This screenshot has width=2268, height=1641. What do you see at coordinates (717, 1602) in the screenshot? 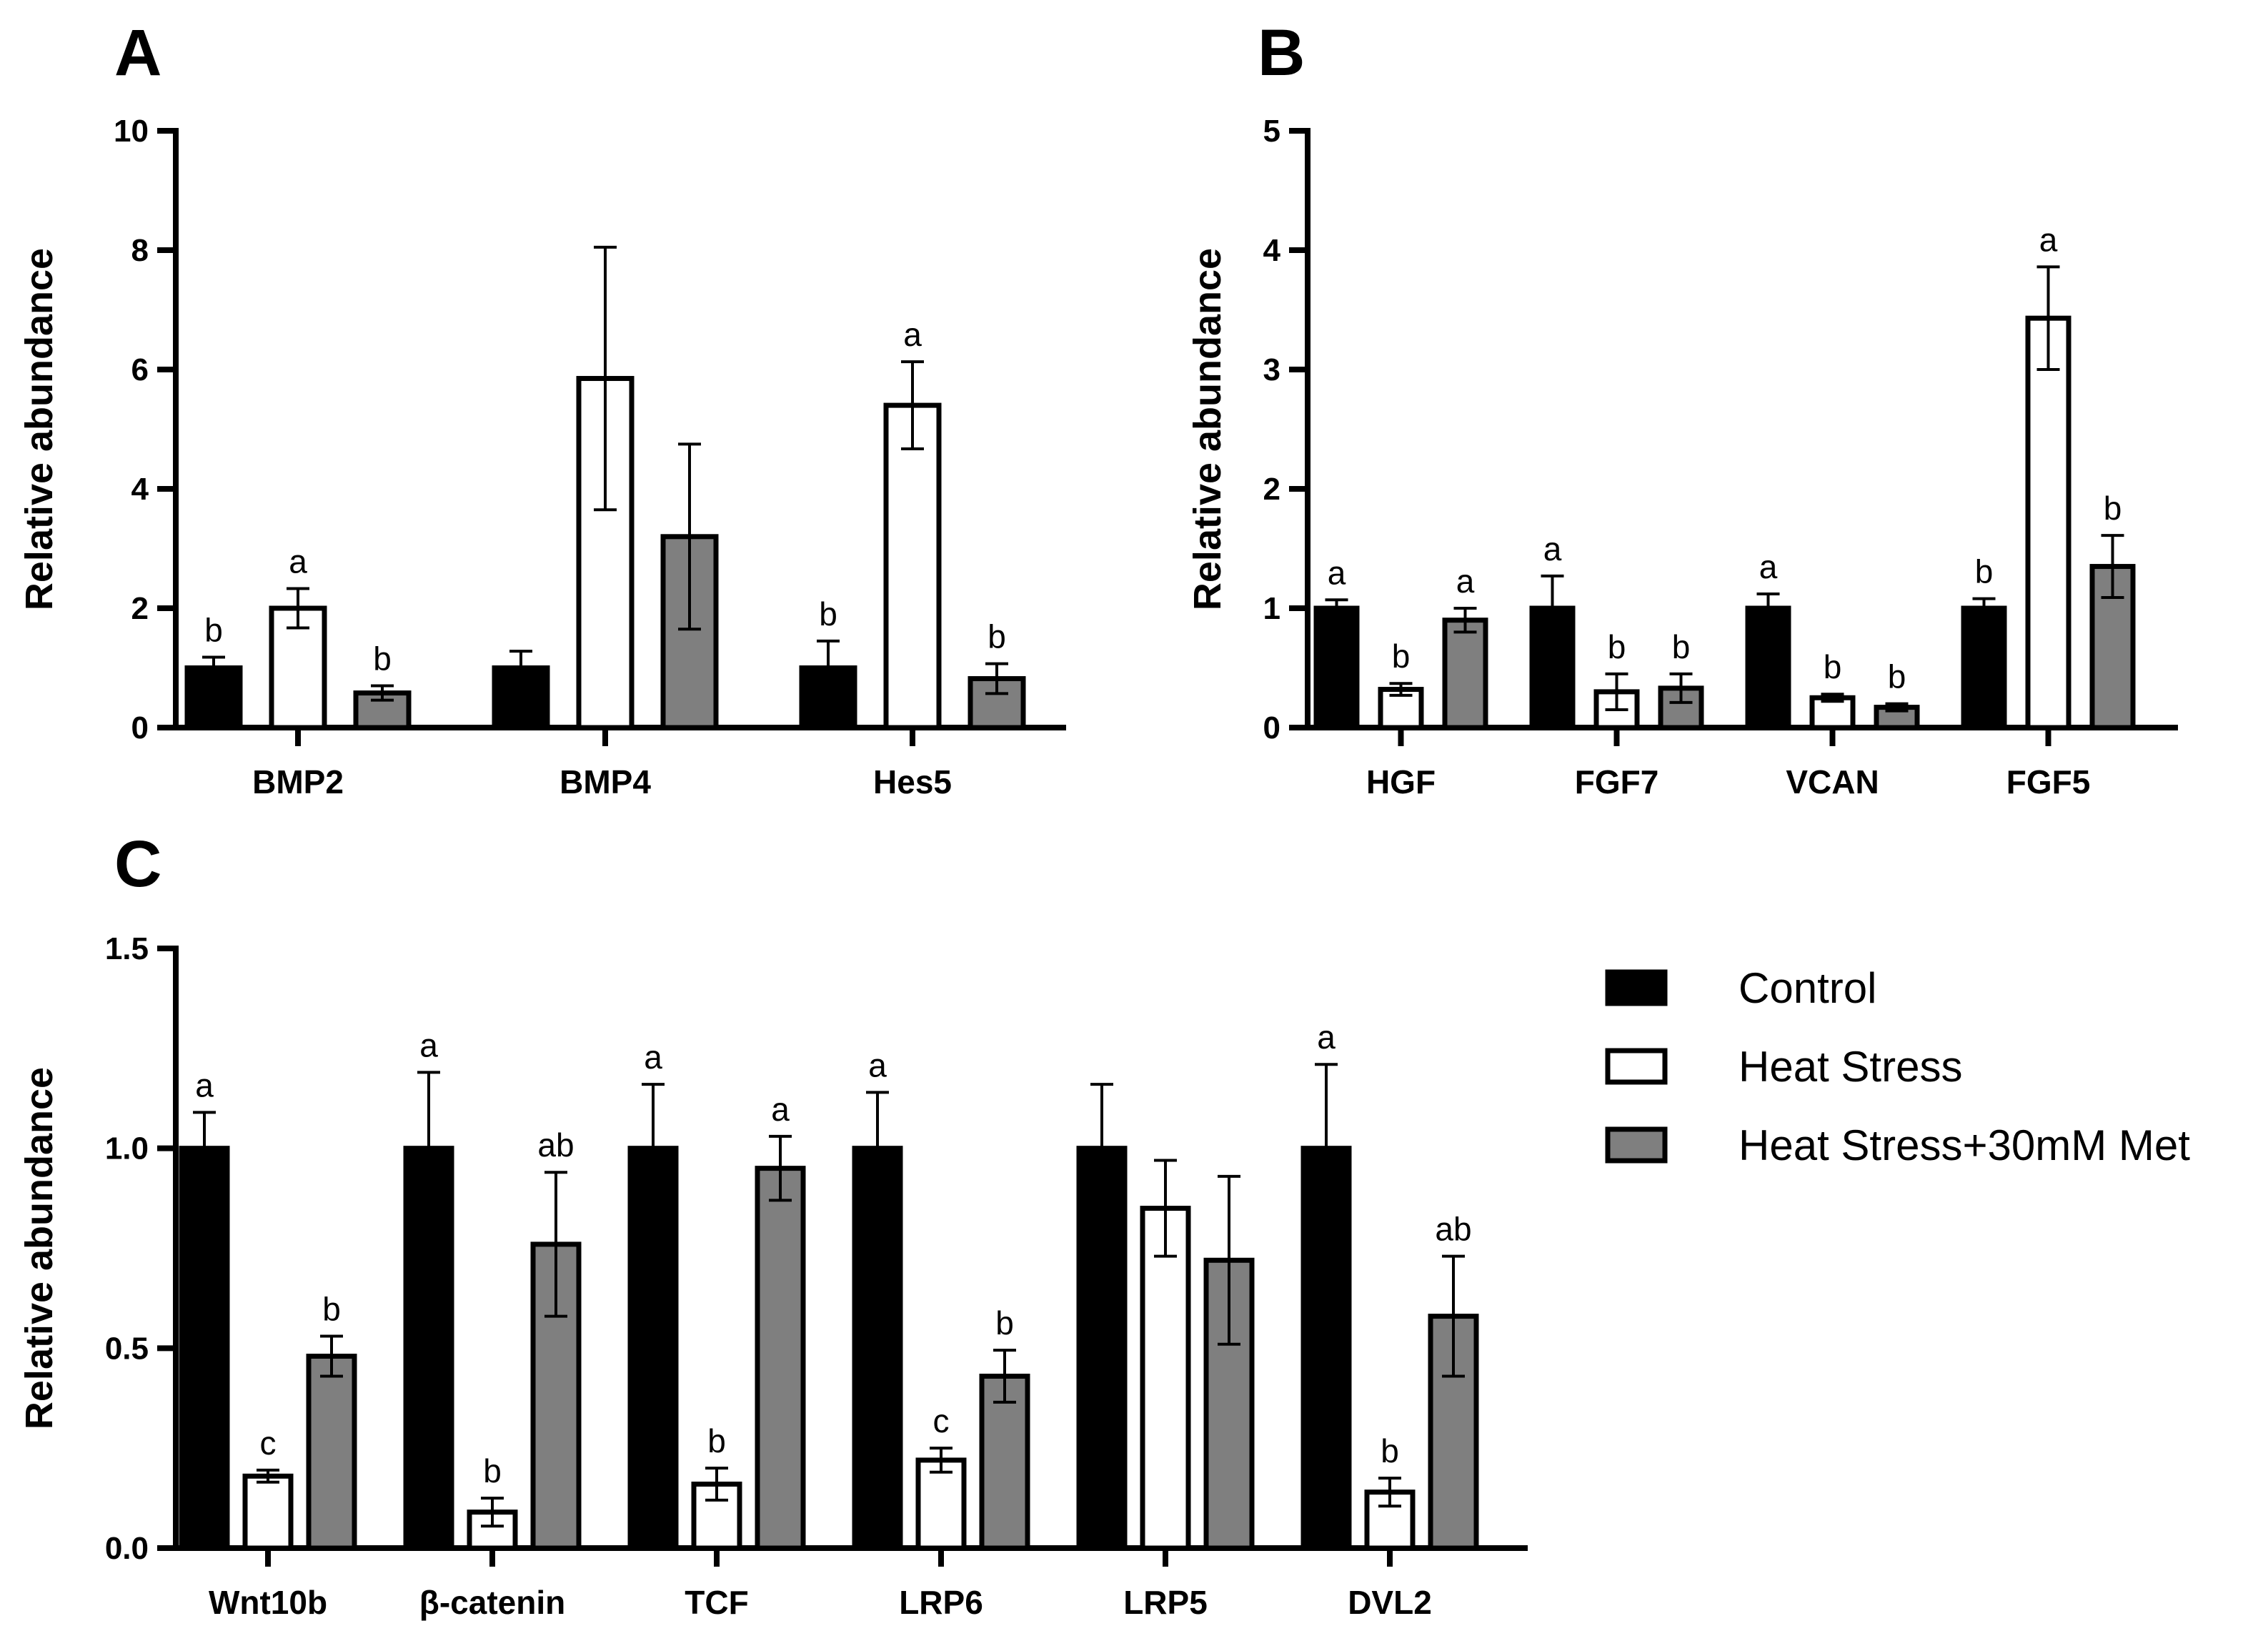
I see `x-tick-label-tcf: TCF` at bounding box center [717, 1602].